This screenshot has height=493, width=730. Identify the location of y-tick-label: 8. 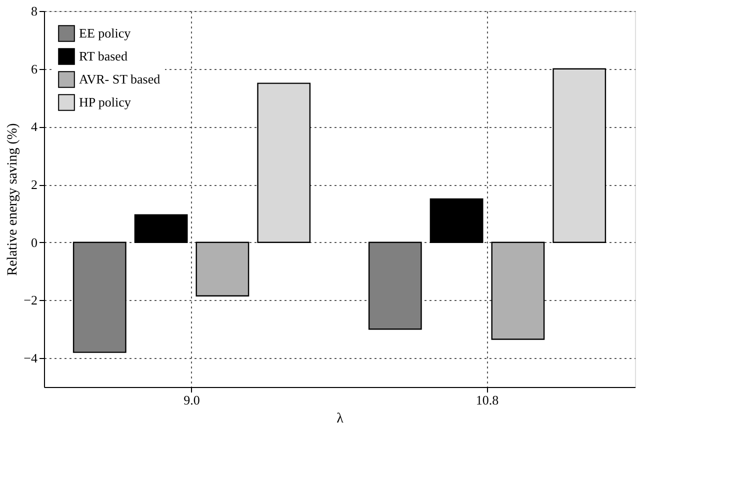
(34, 11).